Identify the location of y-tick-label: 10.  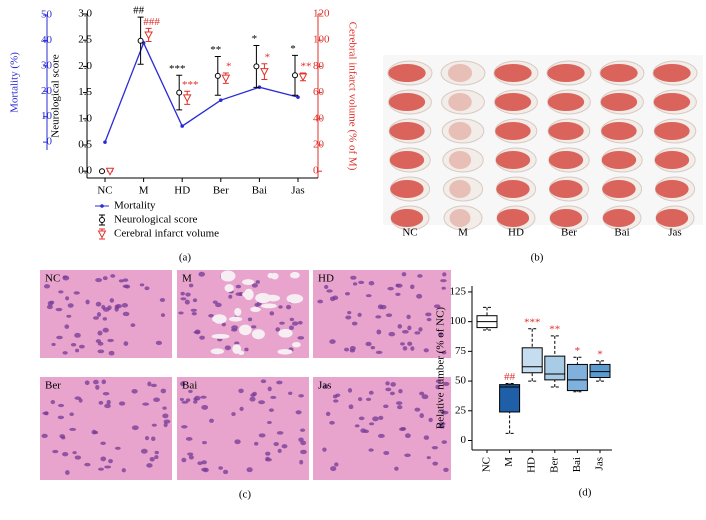
(47, 116).